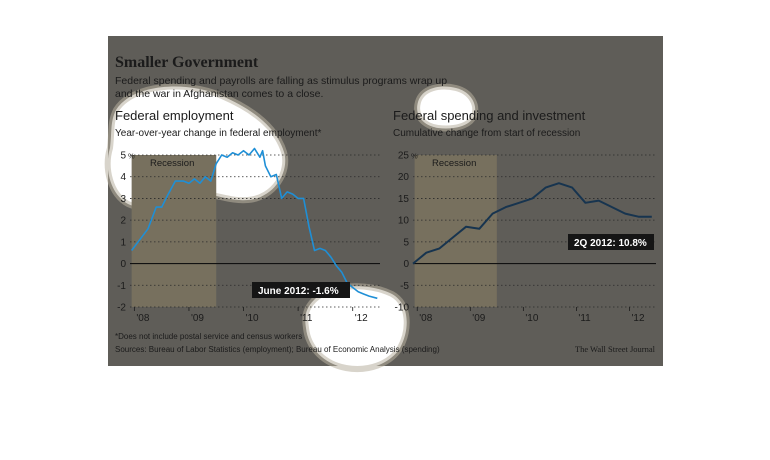 Image resolution: width=770 pixels, height=460 pixels. What do you see at coordinates (306, 318) in the screenshot?
I see `left-x-tick-label: '11` at bounding box center [306, 318].